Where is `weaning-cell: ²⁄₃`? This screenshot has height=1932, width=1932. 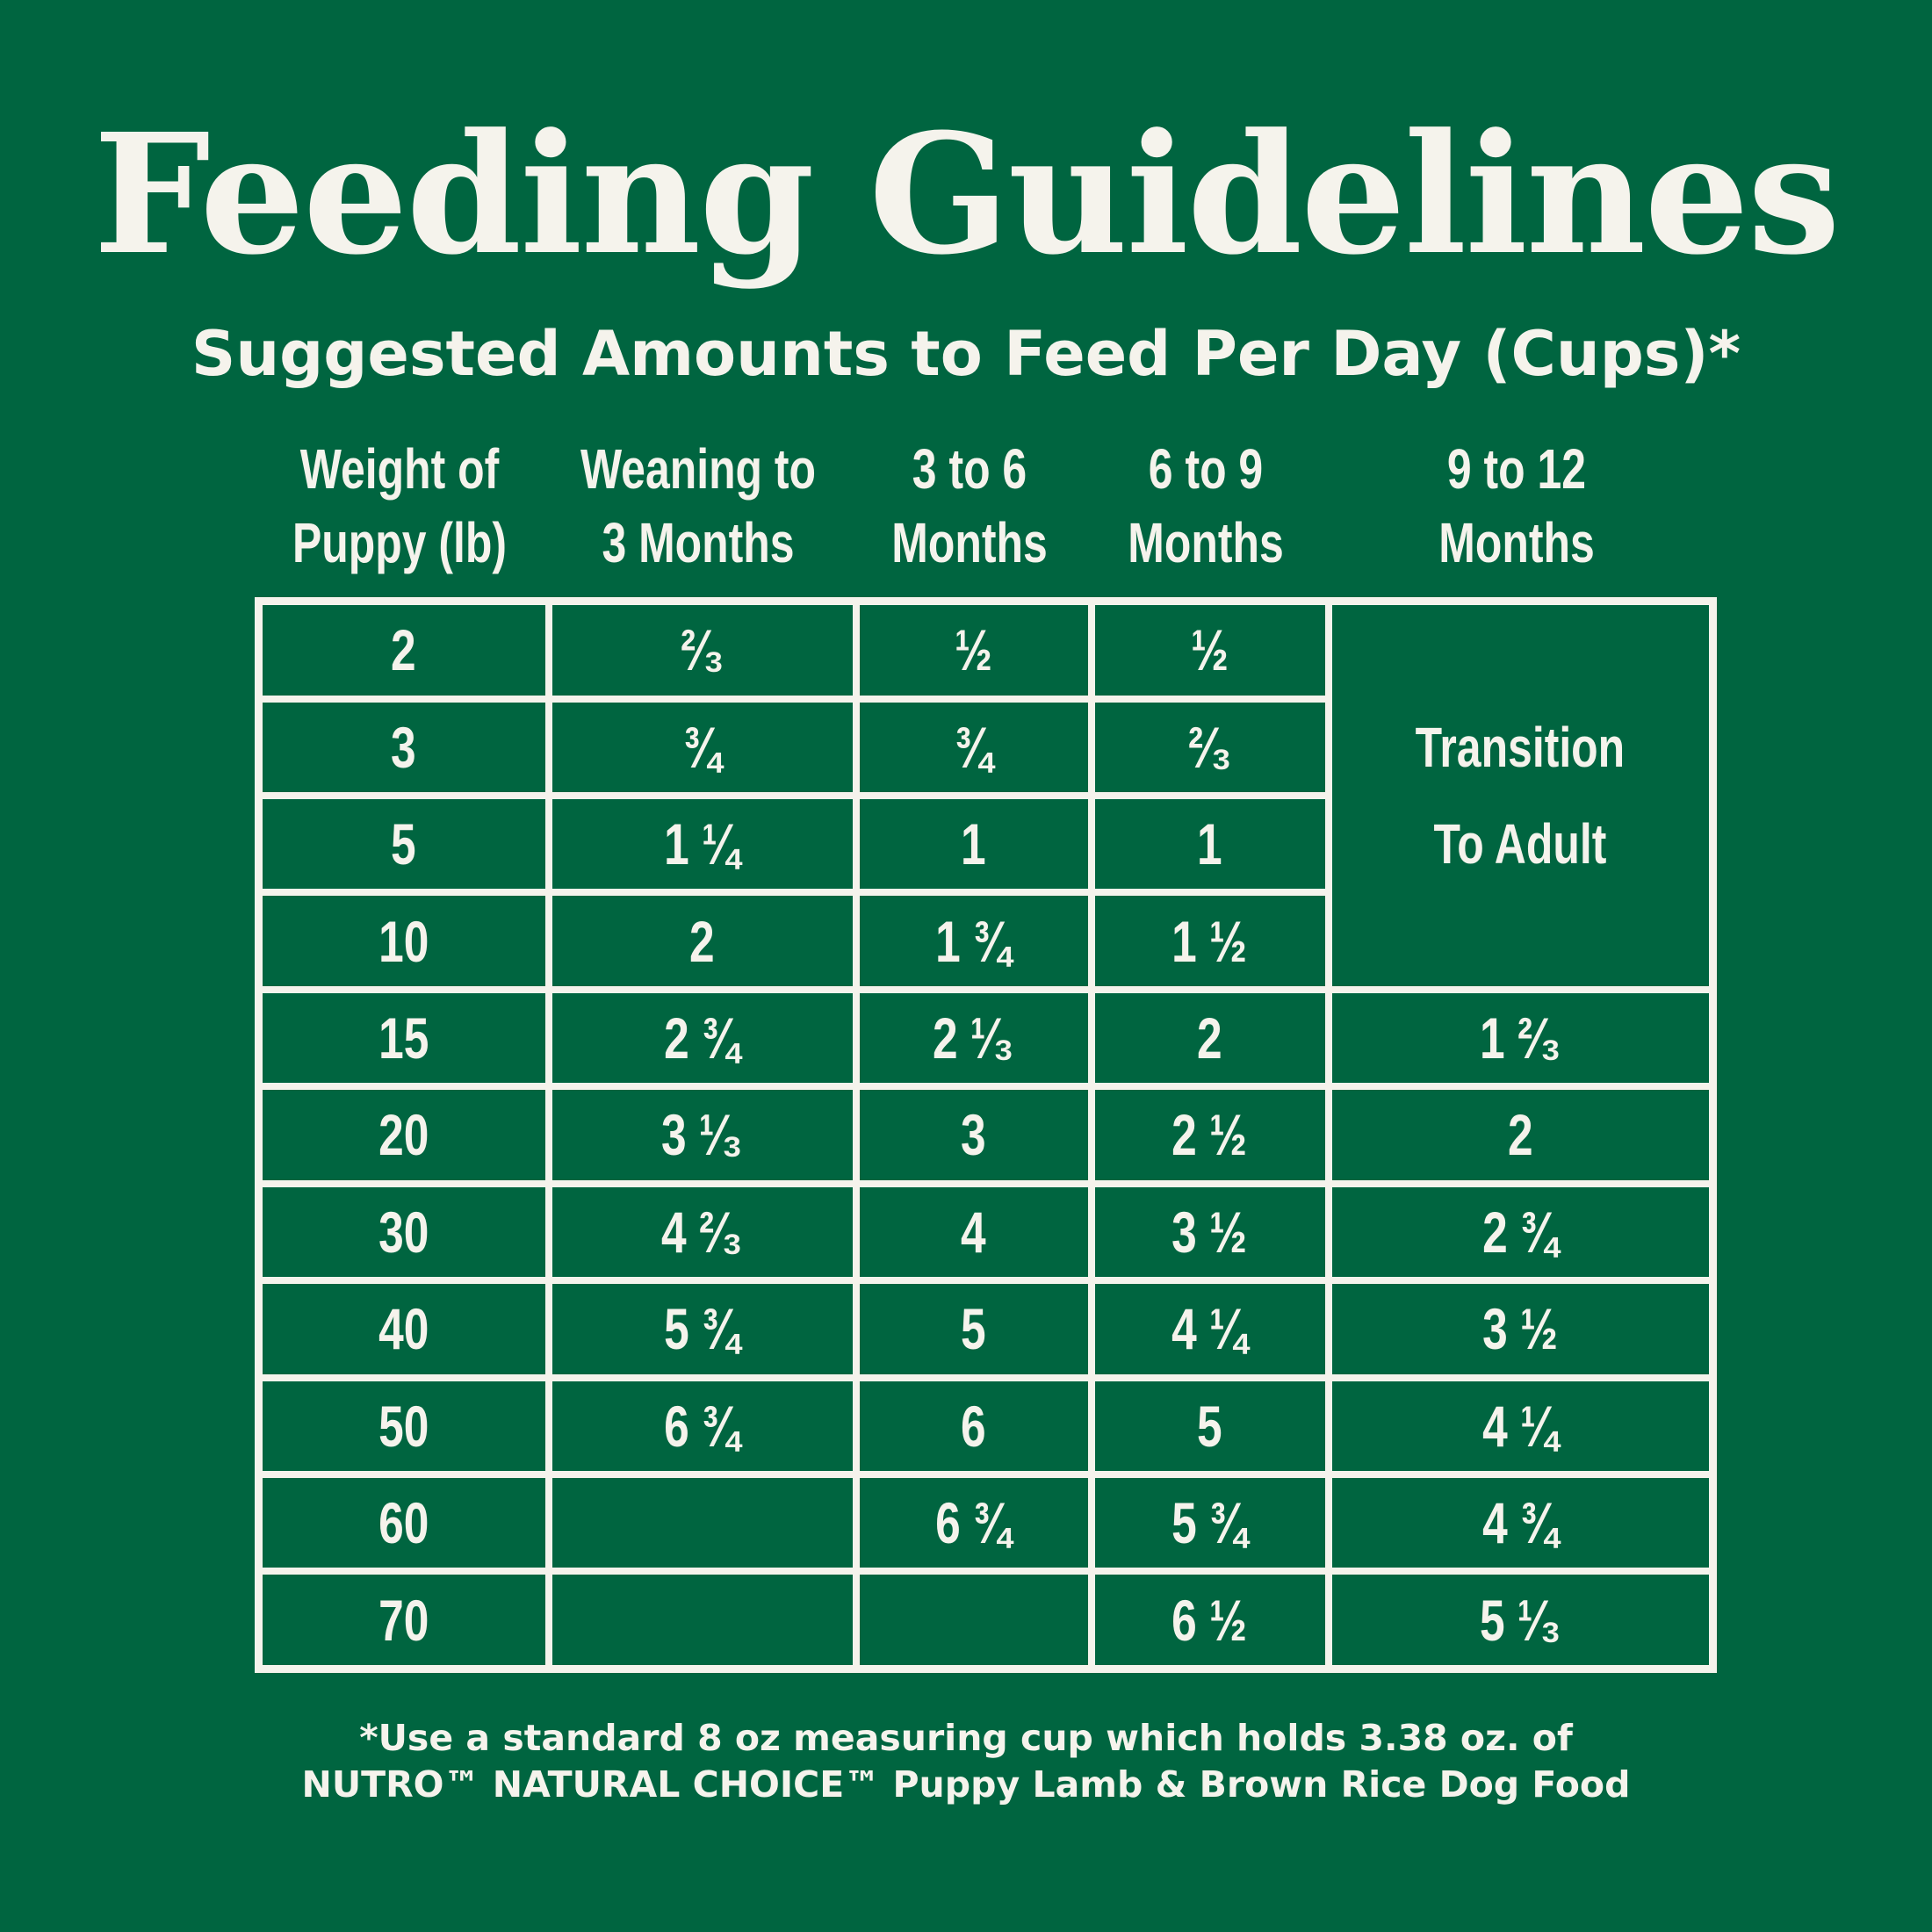 weaning-cell: ²⁄₃ is located at coordinates (702, 650).